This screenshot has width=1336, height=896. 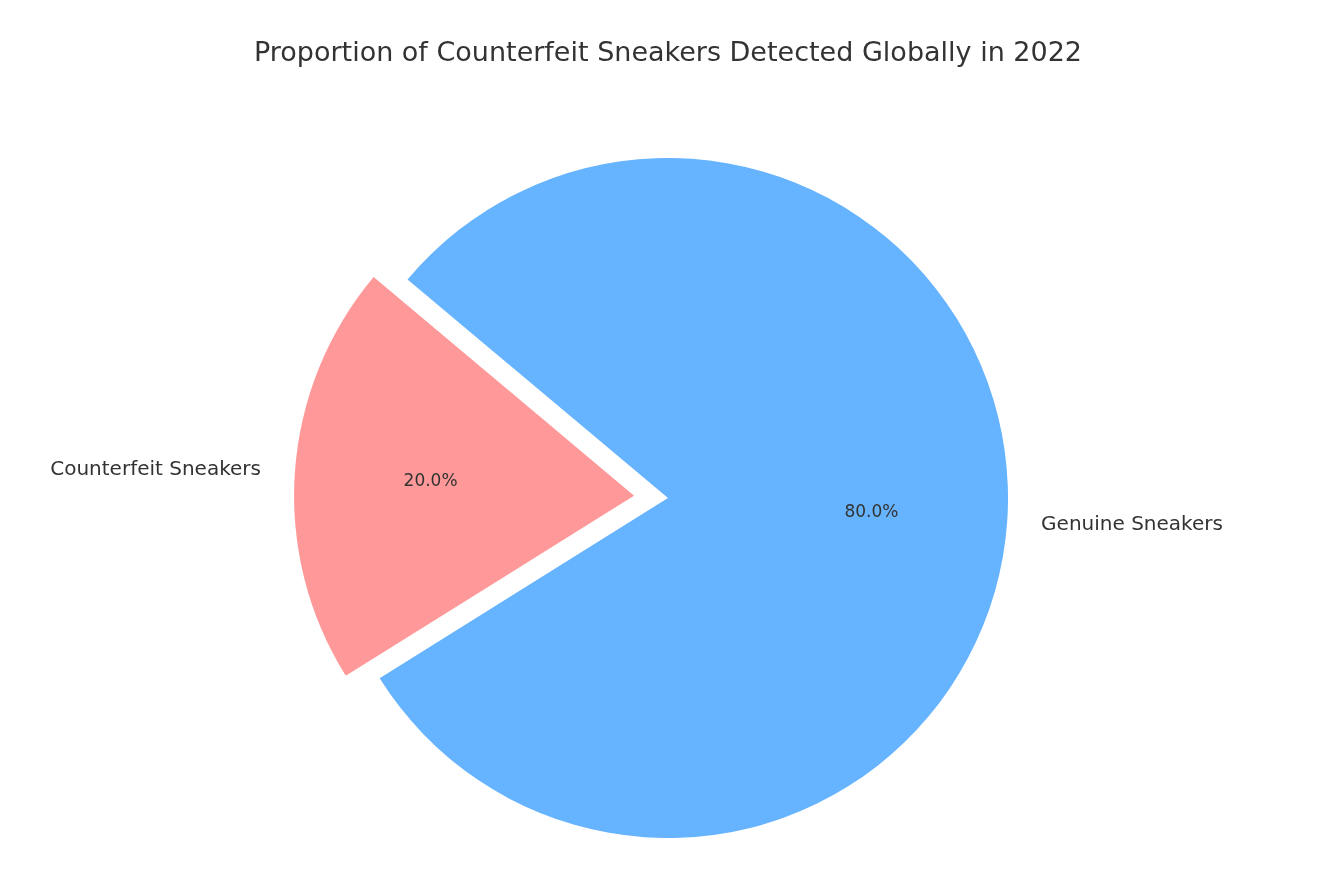 What do you see at coordinates (1132, 522) in the screenshot?
I see `slice-label: Genuine Sneakers` at bounding box center [1132, 522].